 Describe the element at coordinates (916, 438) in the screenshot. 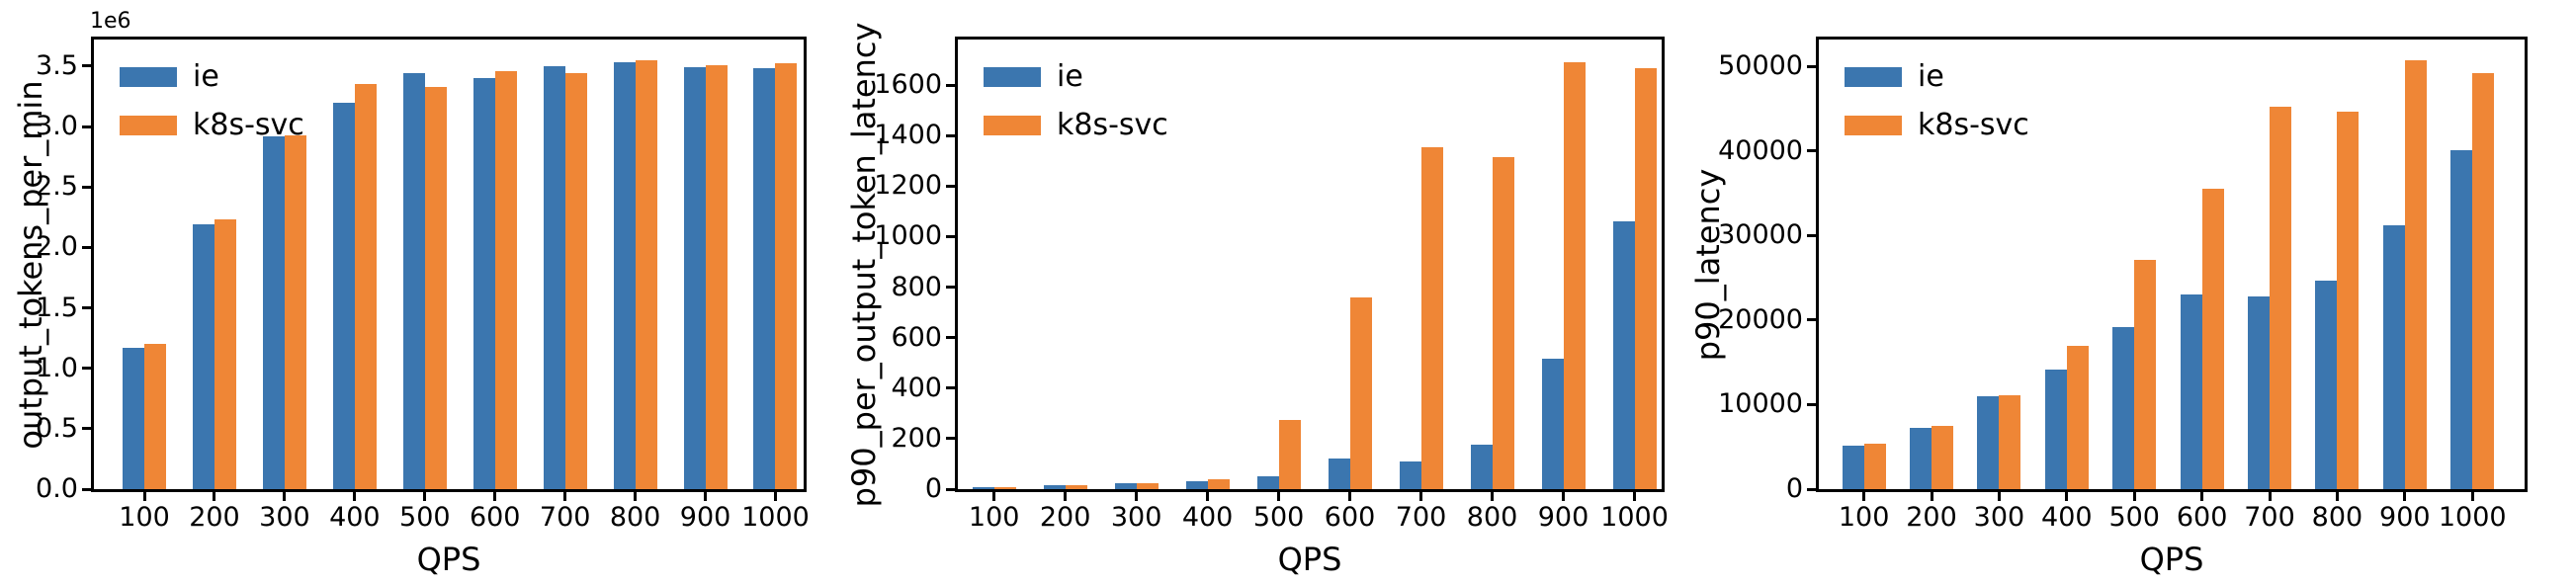

I see `y-tick-label: 200` at that location.